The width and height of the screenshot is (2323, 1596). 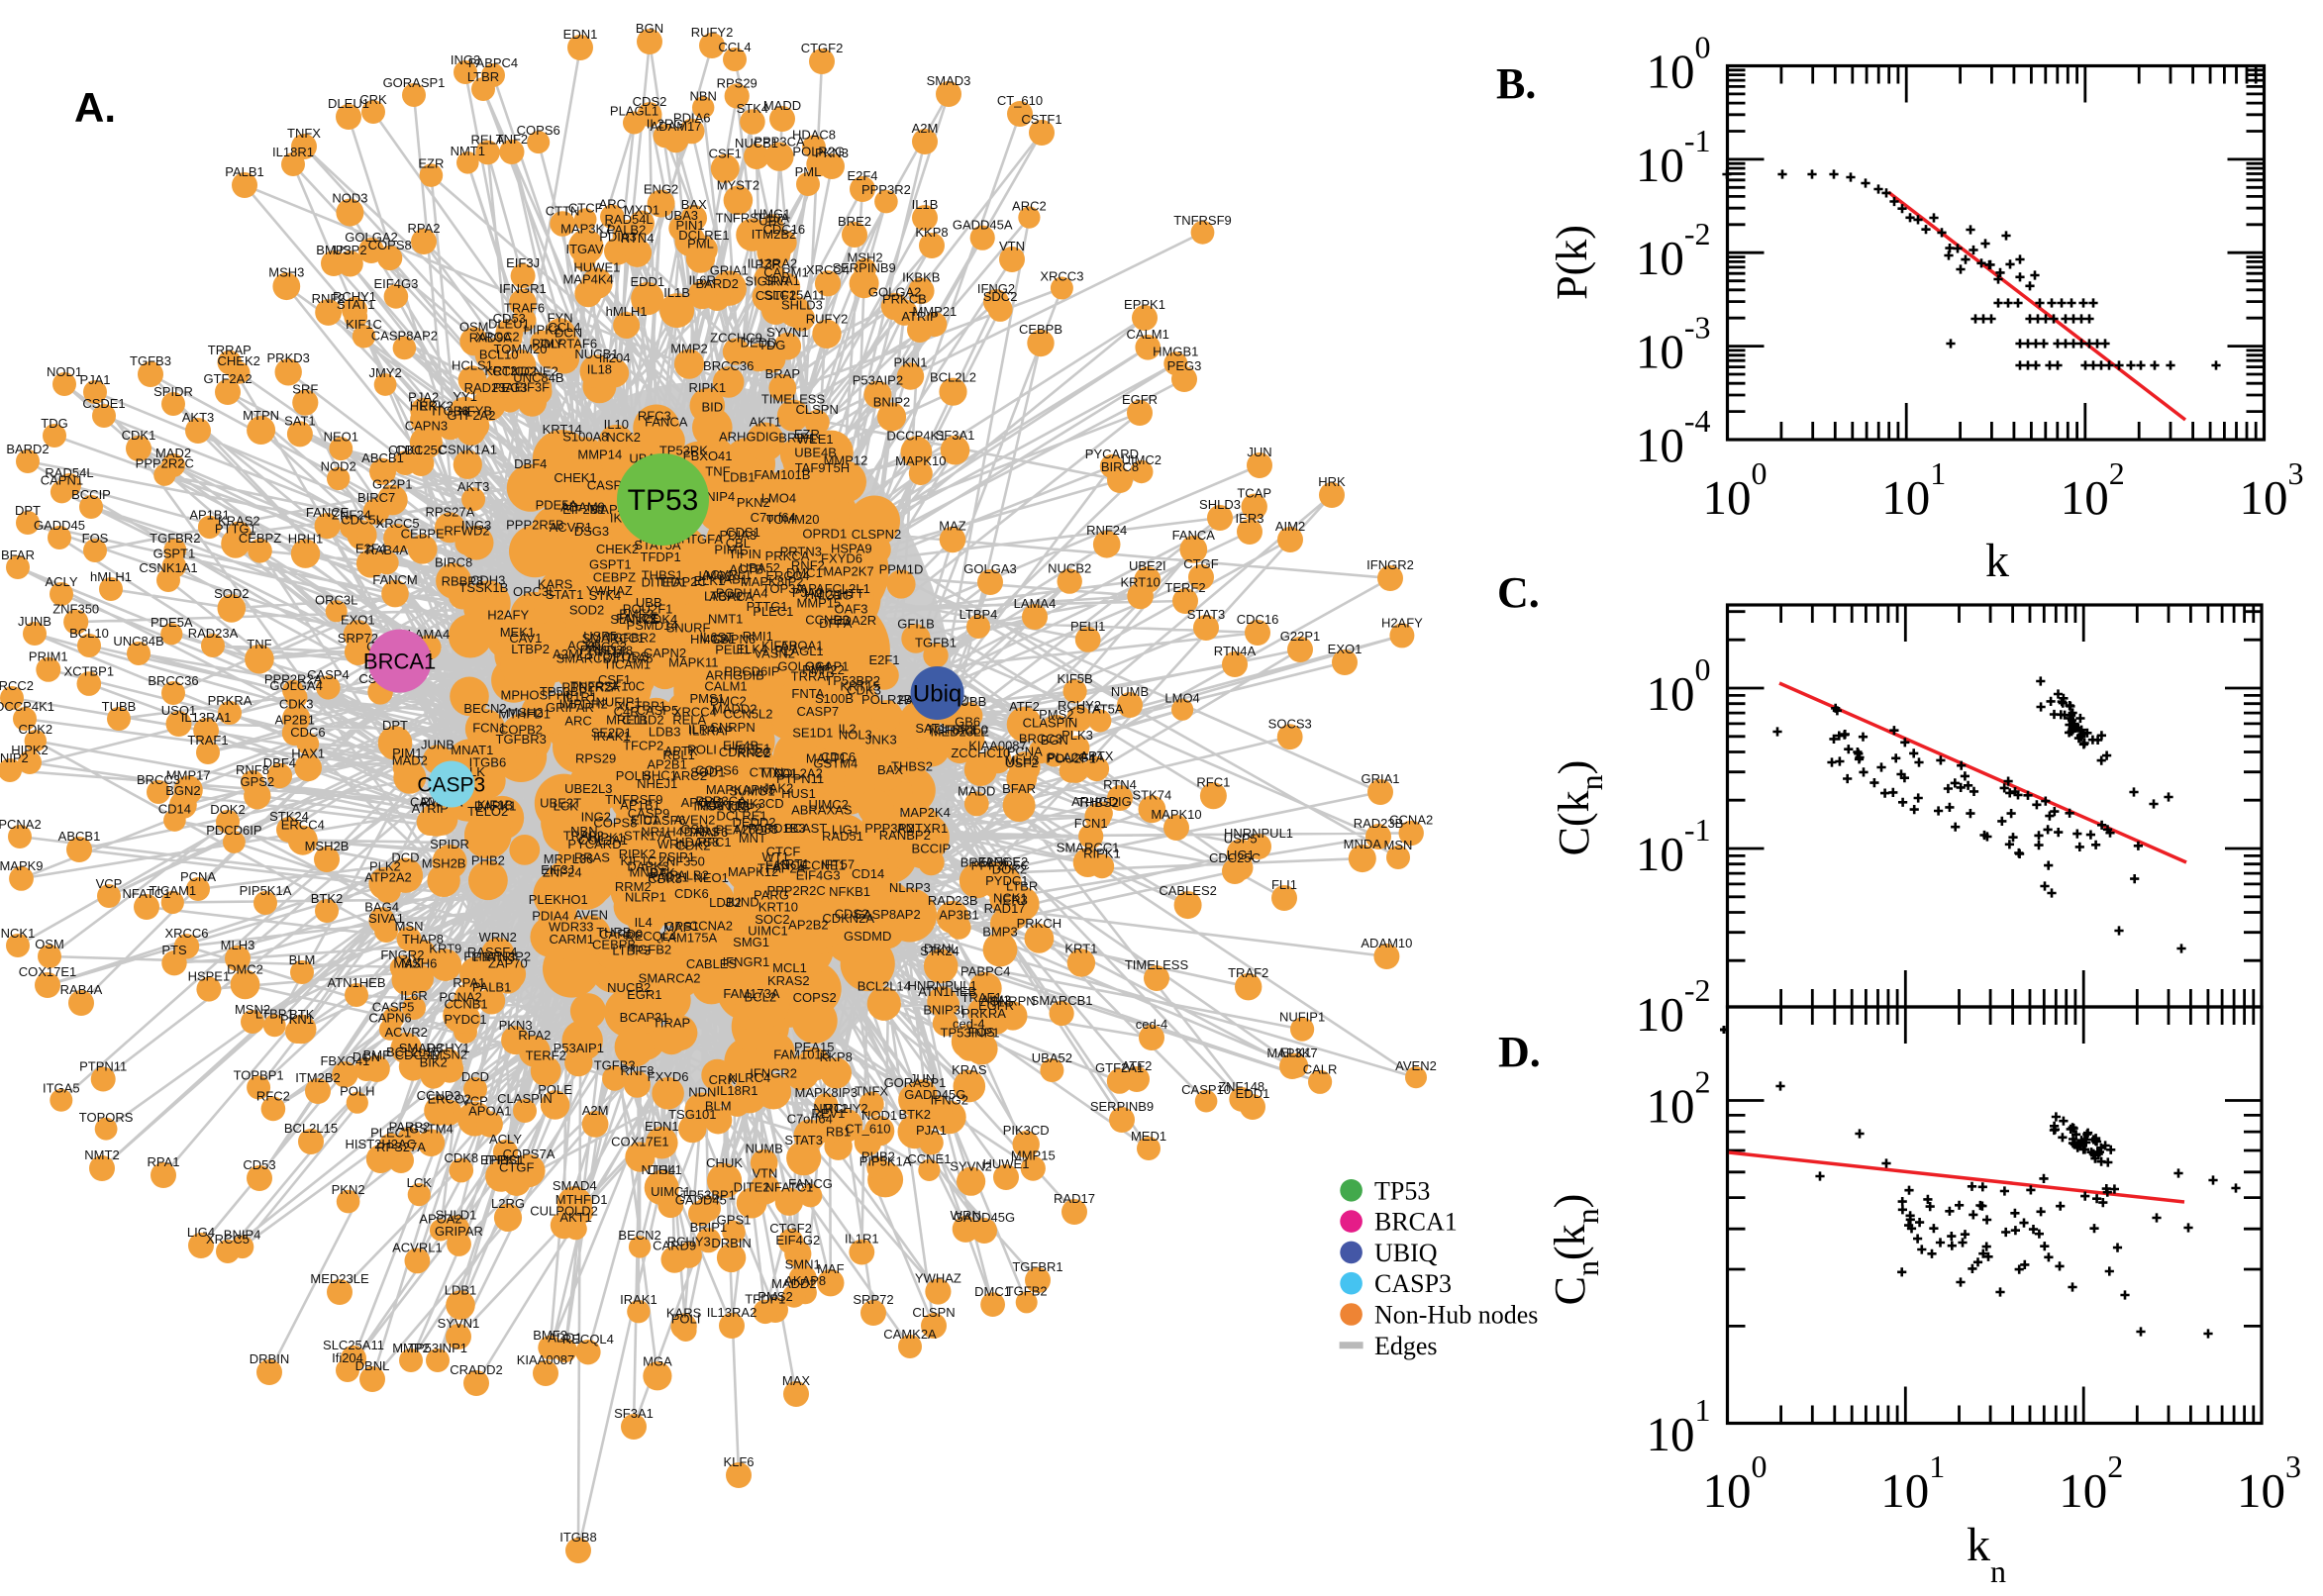 I want to click on svg-text: ARHGDIG, so click(x=1101, y=801).